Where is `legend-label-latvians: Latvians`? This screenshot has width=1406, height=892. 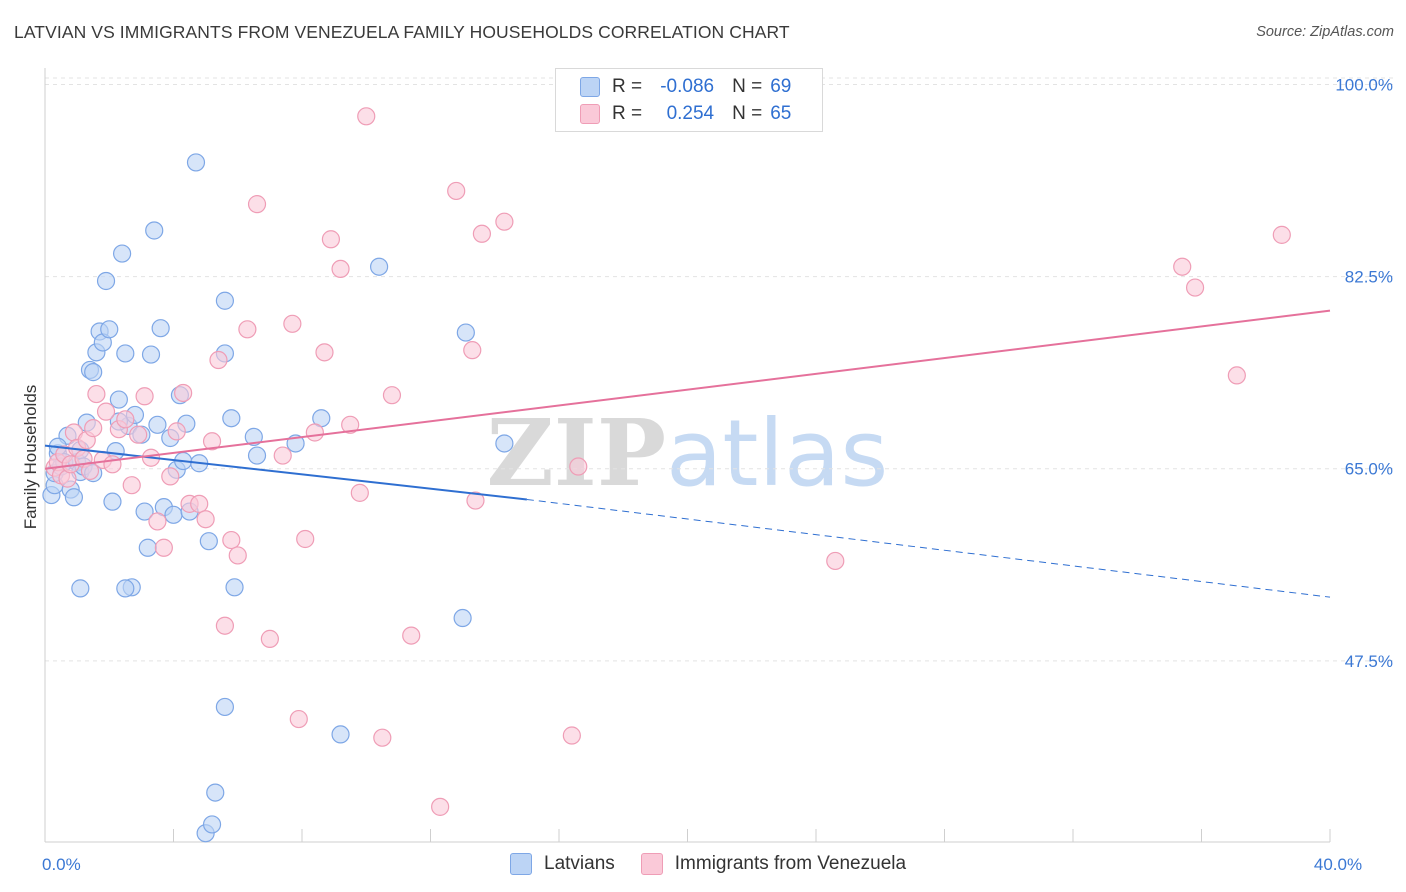
legend-label-latvians: Latvians is located at coordinates (579, 863).